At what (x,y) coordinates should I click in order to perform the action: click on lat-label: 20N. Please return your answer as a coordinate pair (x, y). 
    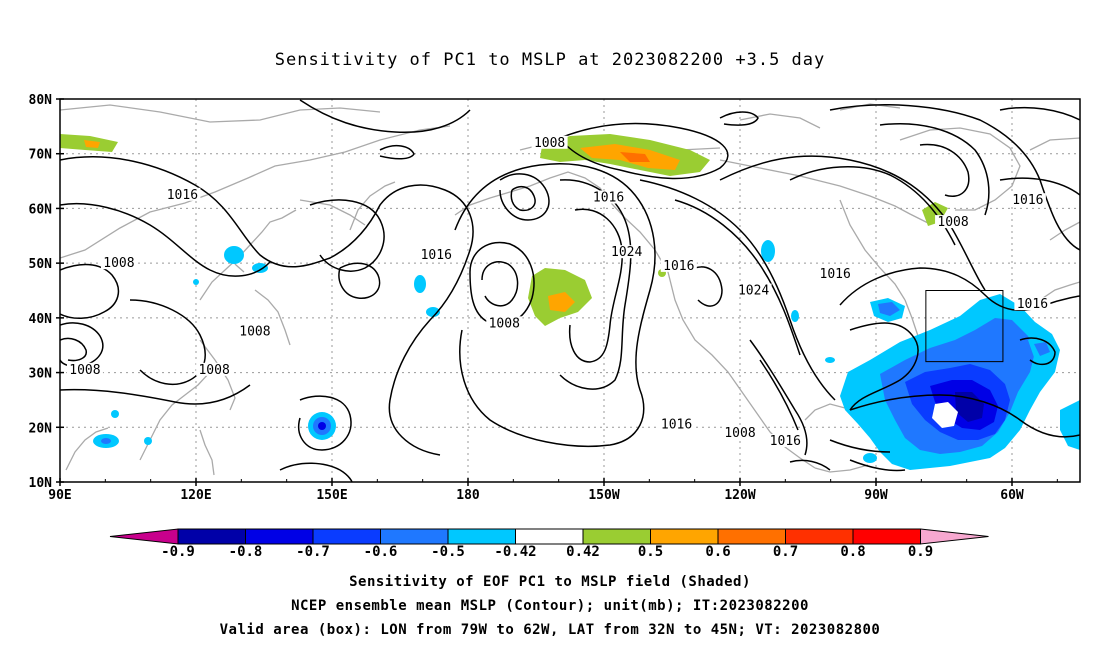
    Looking at the image, I should click on (41, 428).